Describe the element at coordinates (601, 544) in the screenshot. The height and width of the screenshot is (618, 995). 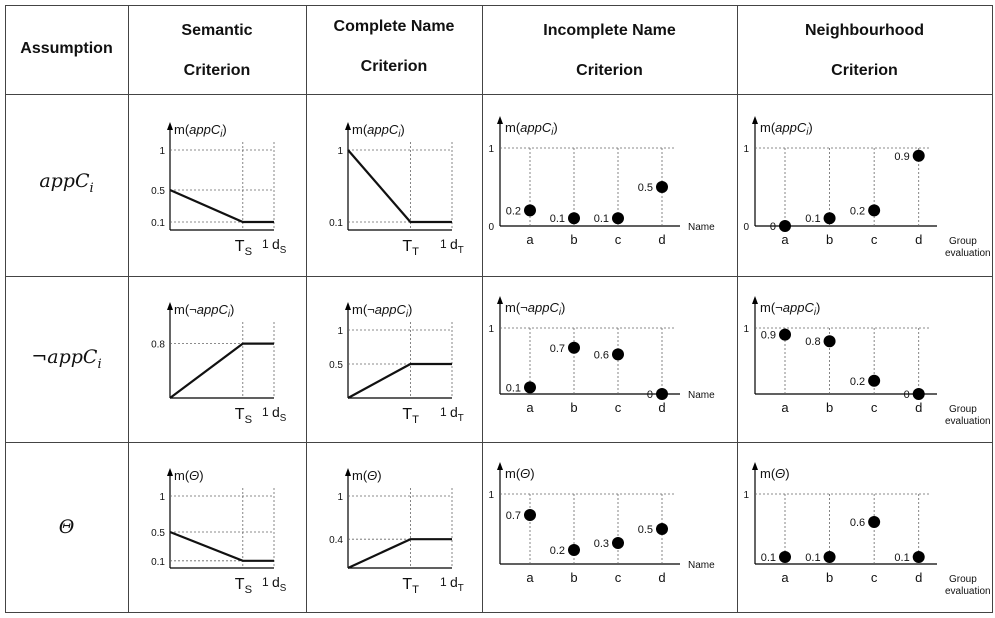
I see `data-label: 0.3` at that location.